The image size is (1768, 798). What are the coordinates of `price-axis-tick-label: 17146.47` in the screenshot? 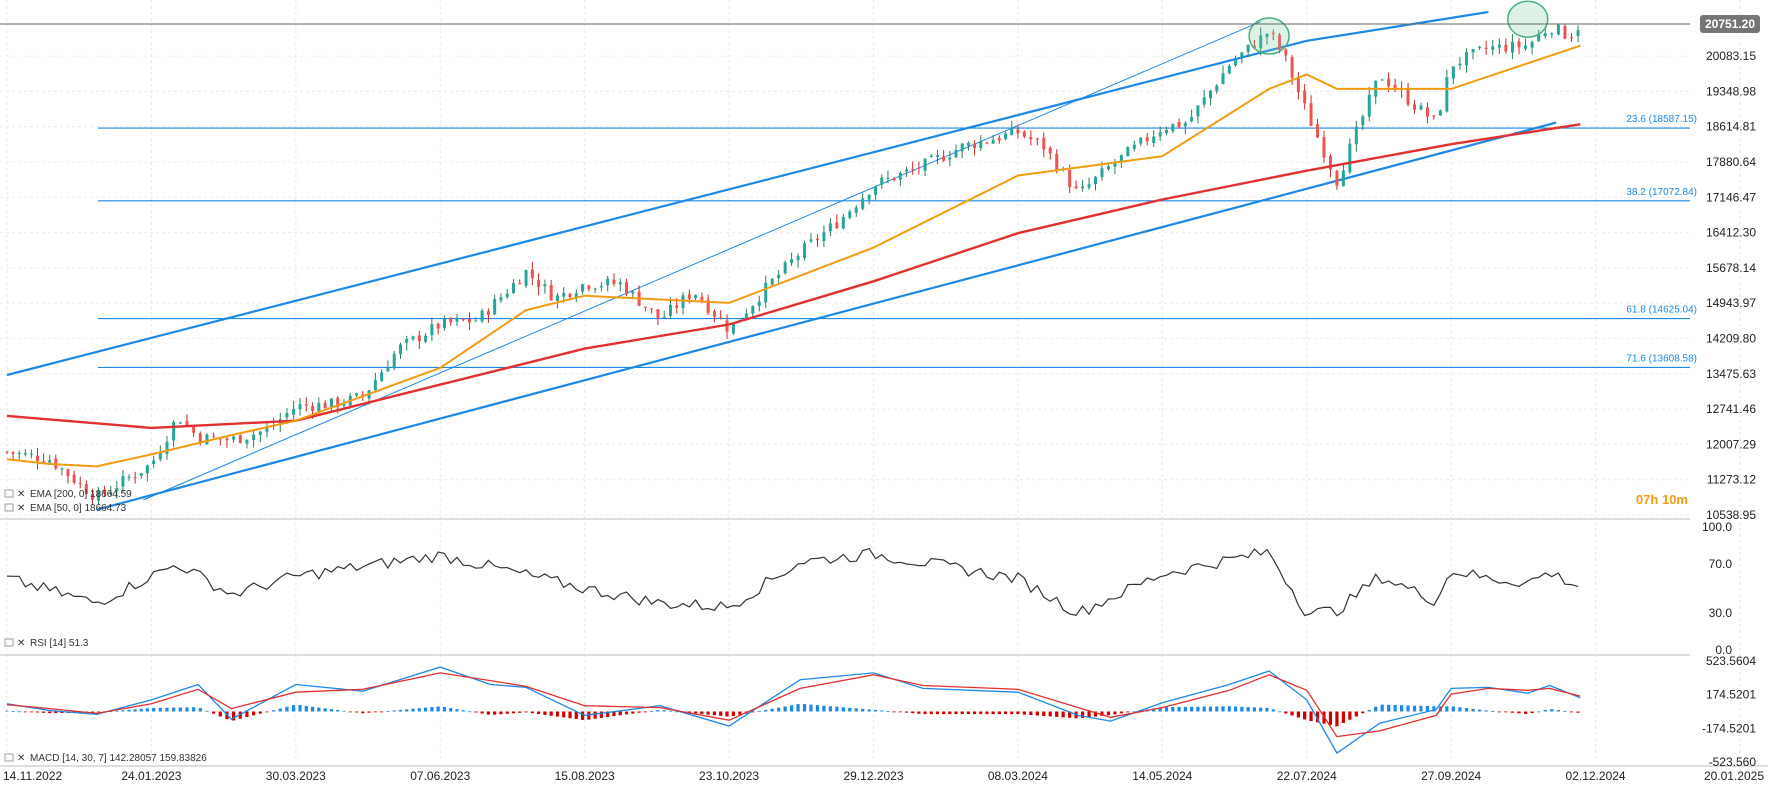 It's located at (1731, 197).